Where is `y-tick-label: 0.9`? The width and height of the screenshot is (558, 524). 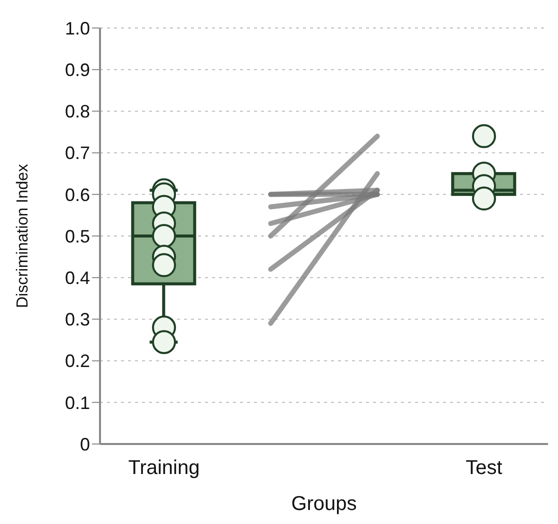 y-tick-label: 0.9 is located at coordinates (77, 70).